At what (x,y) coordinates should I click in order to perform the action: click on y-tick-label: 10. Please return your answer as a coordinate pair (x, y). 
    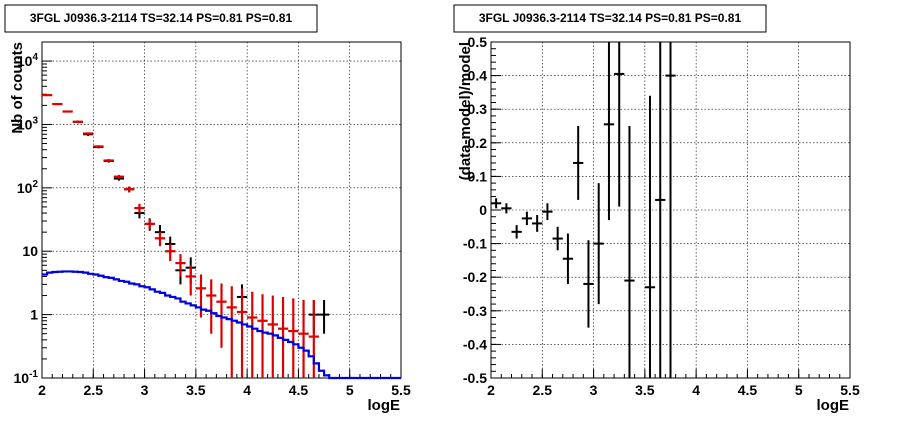
    Looking at the image, I should click on (30, 251).